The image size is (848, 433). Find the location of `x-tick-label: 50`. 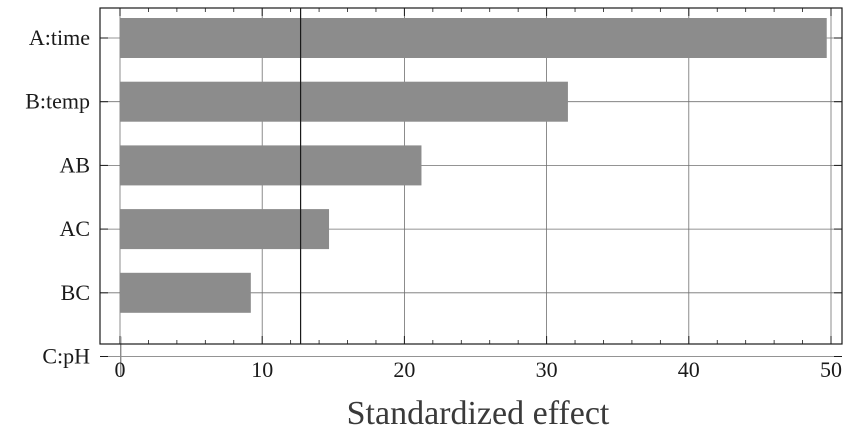

x-tick-label: 50 is located at coordinates (831, 369).